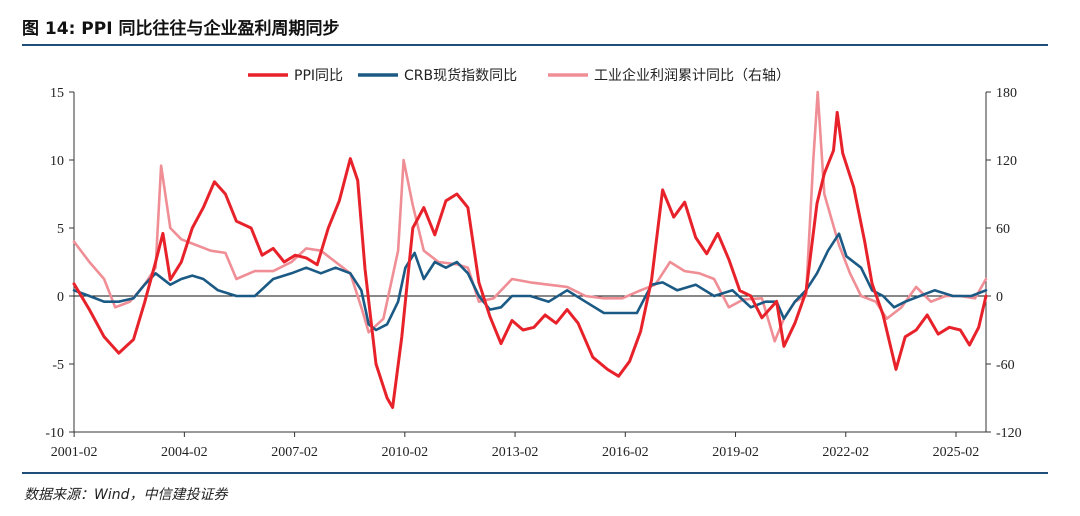 The height and width of the screenshot is (516, 1080). I want to click on left-tick-label: 0, so click(60, 297).